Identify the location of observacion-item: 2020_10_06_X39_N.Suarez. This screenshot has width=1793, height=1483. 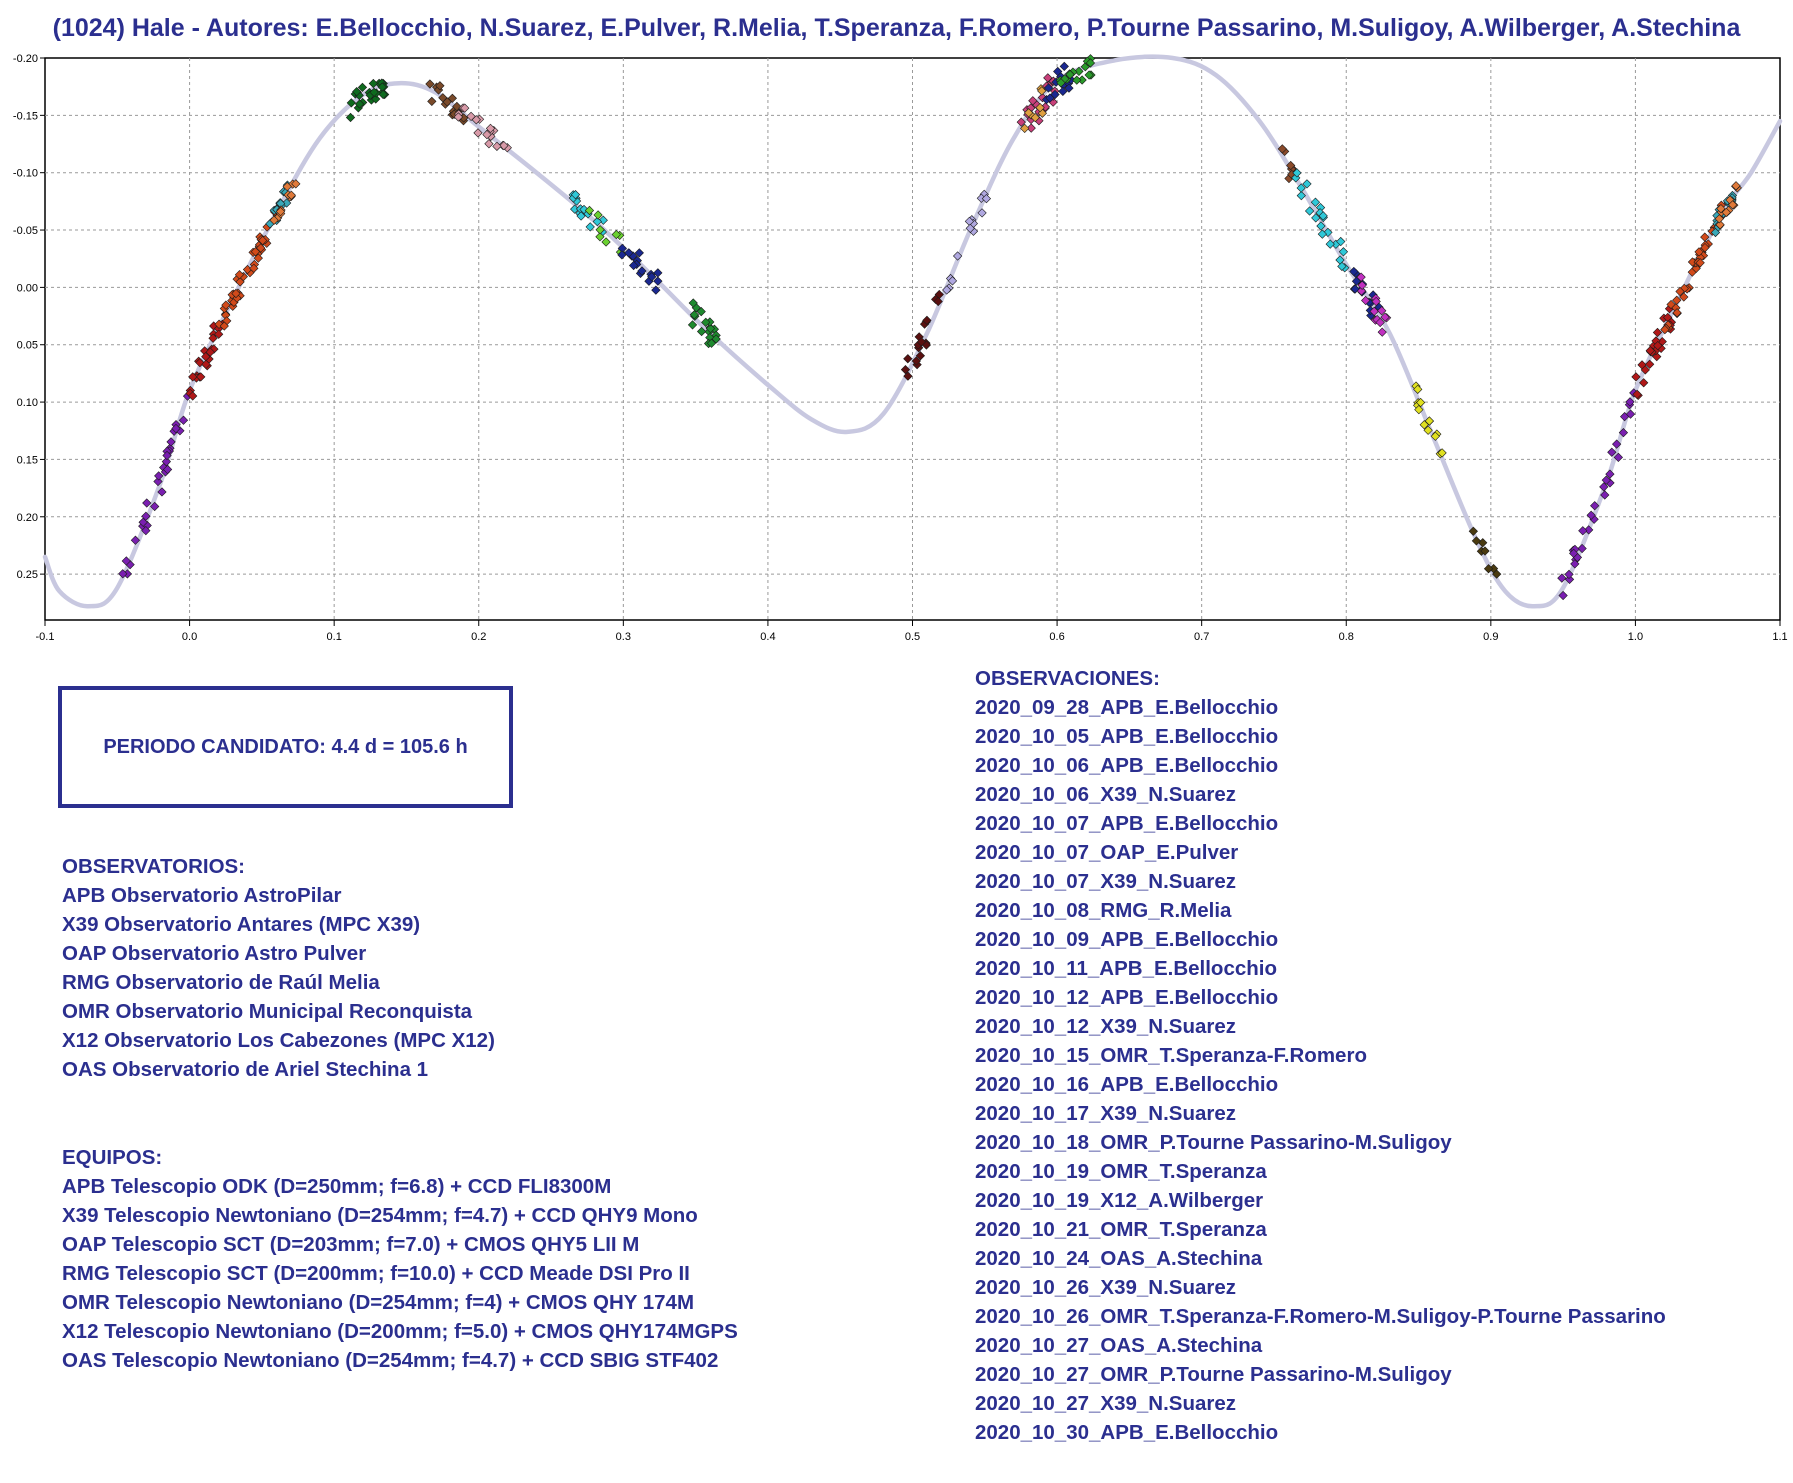
(1106, 794).